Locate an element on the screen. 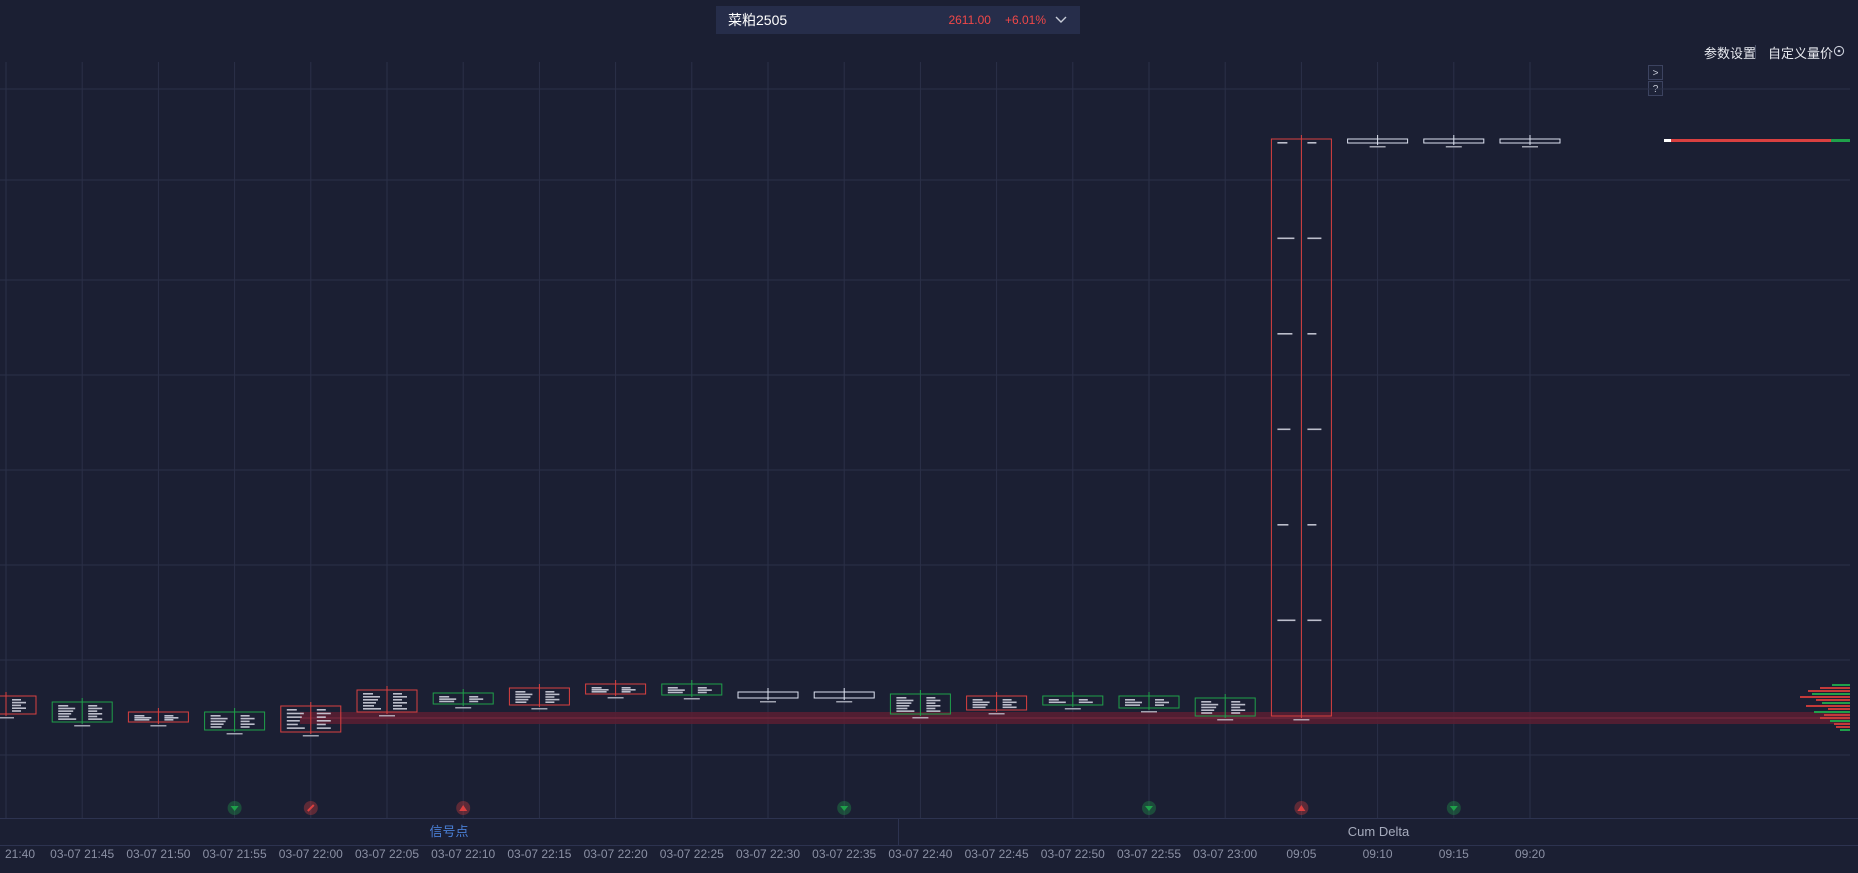 This screenshot has height=873, width=1858. axis-line is located at coordinates (929, 845).